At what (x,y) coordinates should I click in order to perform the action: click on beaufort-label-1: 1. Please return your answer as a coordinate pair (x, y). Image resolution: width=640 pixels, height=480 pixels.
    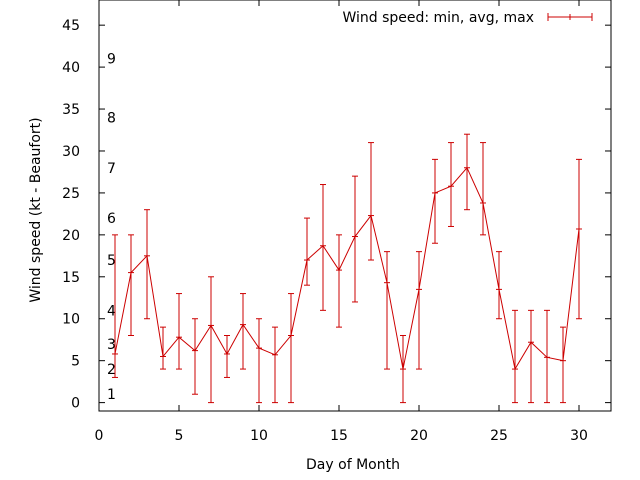
    Looking at the image, I should click on (111, 395).